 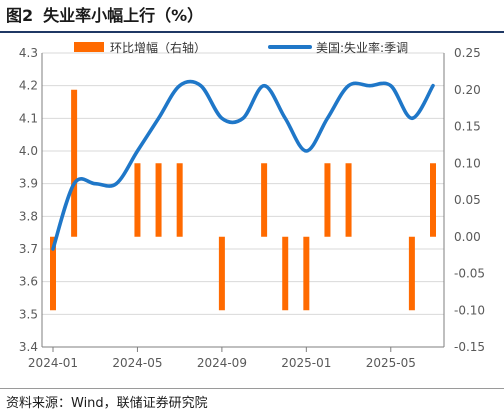 What do you see at coordinates (158, 47) in the screenshot?
I see `legend-bar-label: 环比增幅（右轴）` at bounding box center [158, 47].